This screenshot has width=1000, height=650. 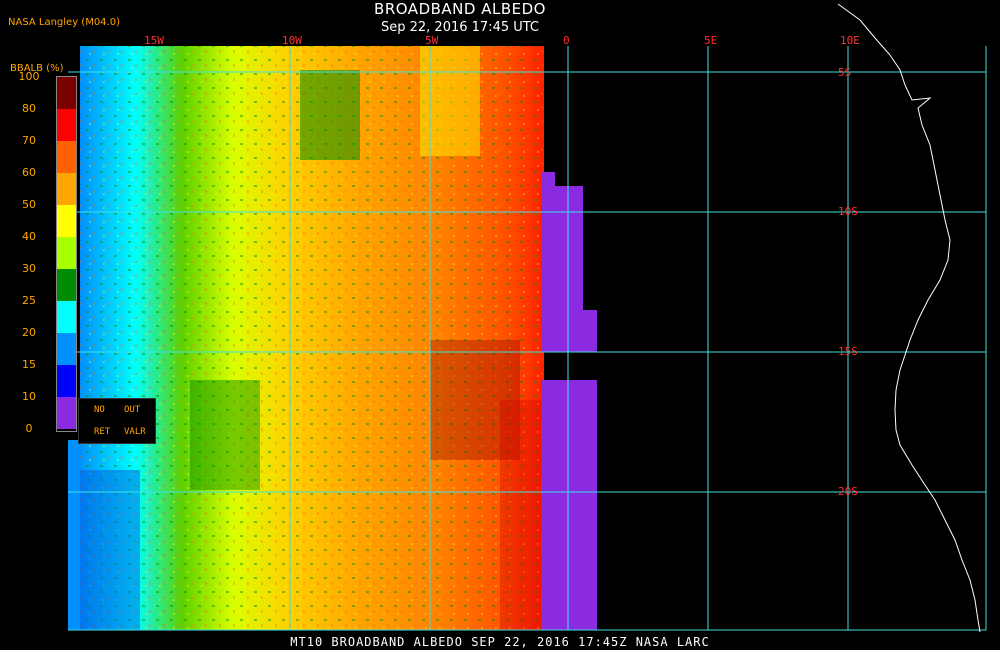 I want to click on map-timestamp: Sep 22, 2016 17:45 UTC, so click(x=460, y=27).